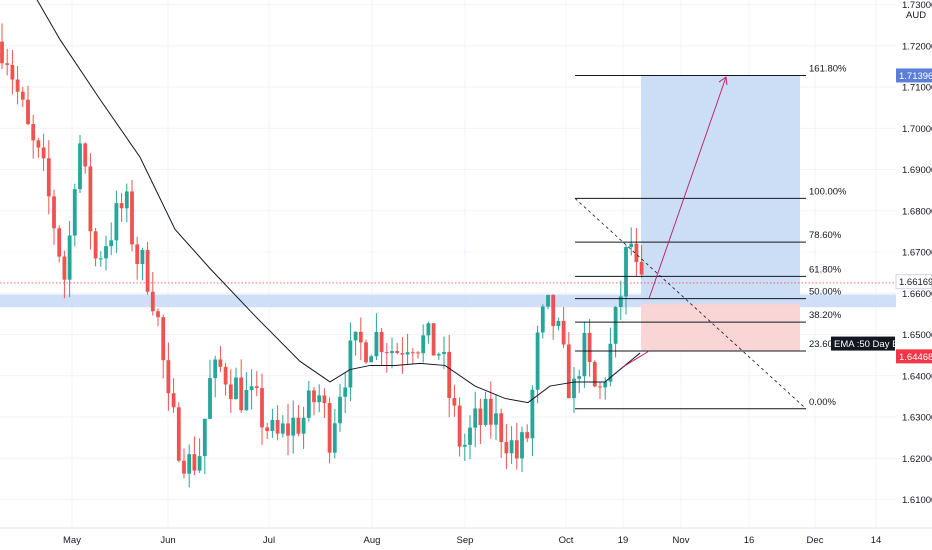  I want to click on time-tick-label: Dec, so click(815, 540).